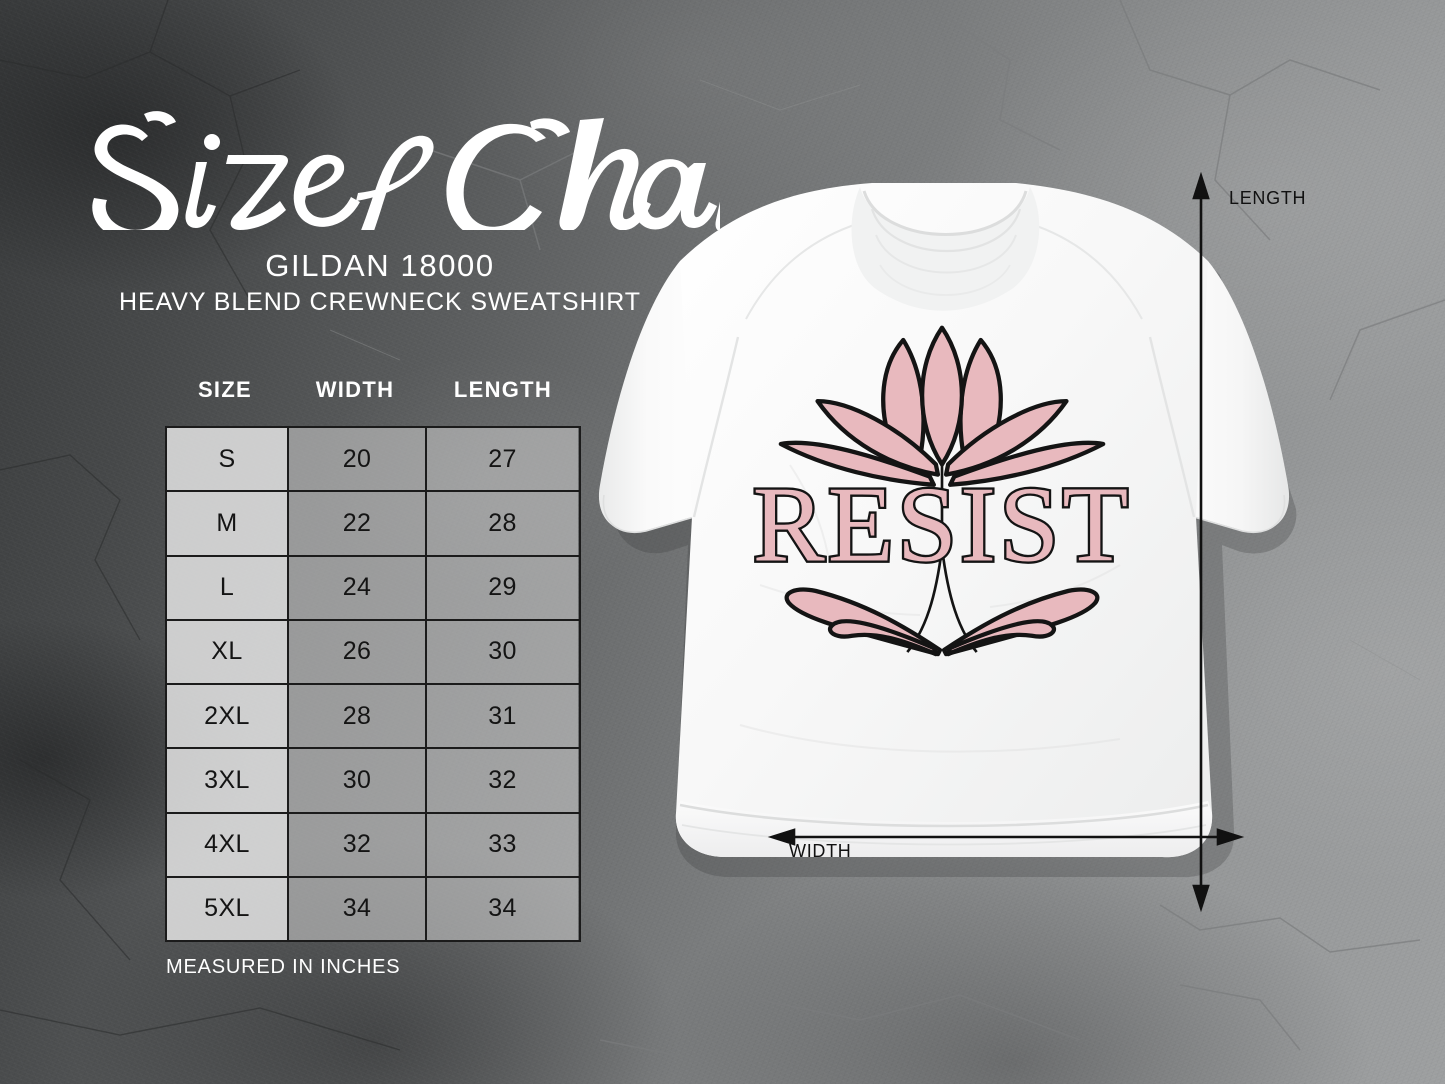 The image size is (1445, 1084). What do you see at coordinates (227, 908) in the screenshot?
I see `cell-size: 5XL` at bounding box center [227, 908].